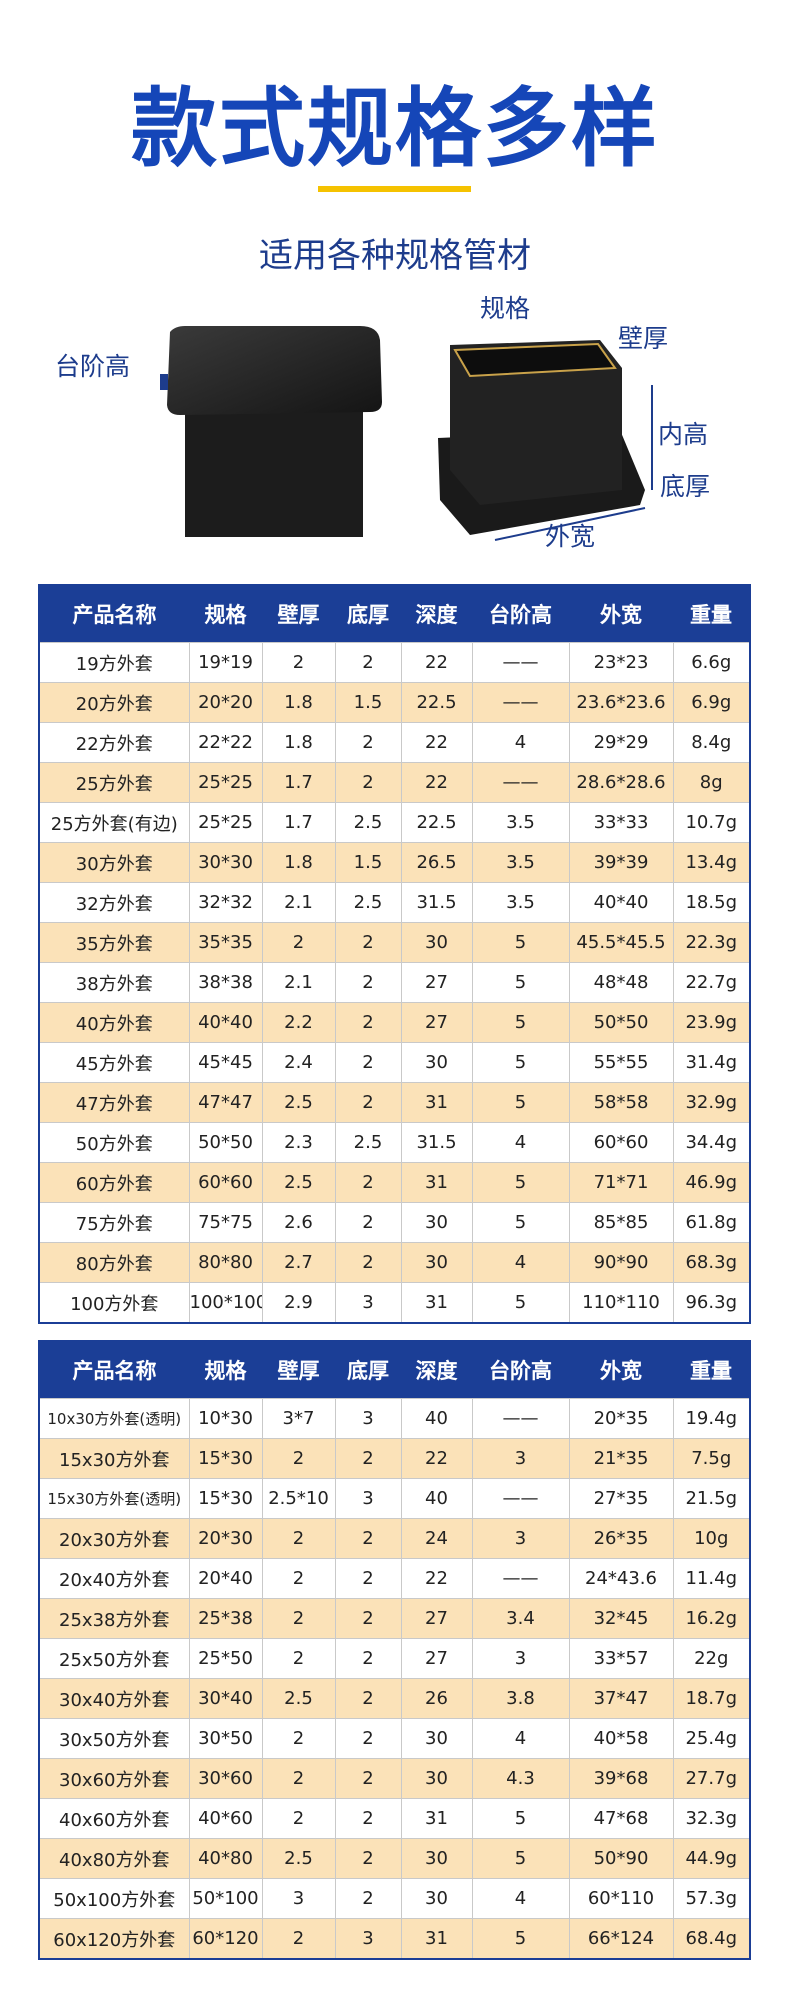 This screenshot has width=790, height=2003. I want to click on cell: 2.9, so click(298, 1303).